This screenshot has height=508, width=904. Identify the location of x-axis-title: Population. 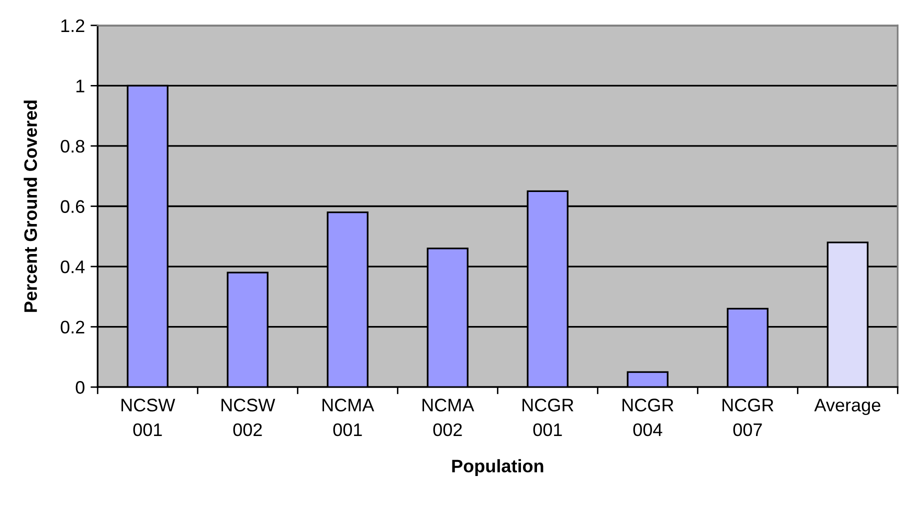
(498, 467).